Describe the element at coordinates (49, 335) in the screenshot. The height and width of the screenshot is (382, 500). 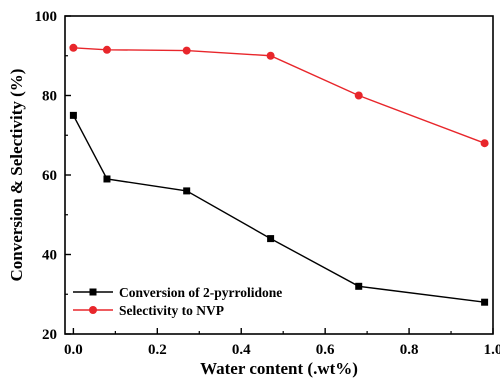
I see `y-tick-label: 20` at that location.